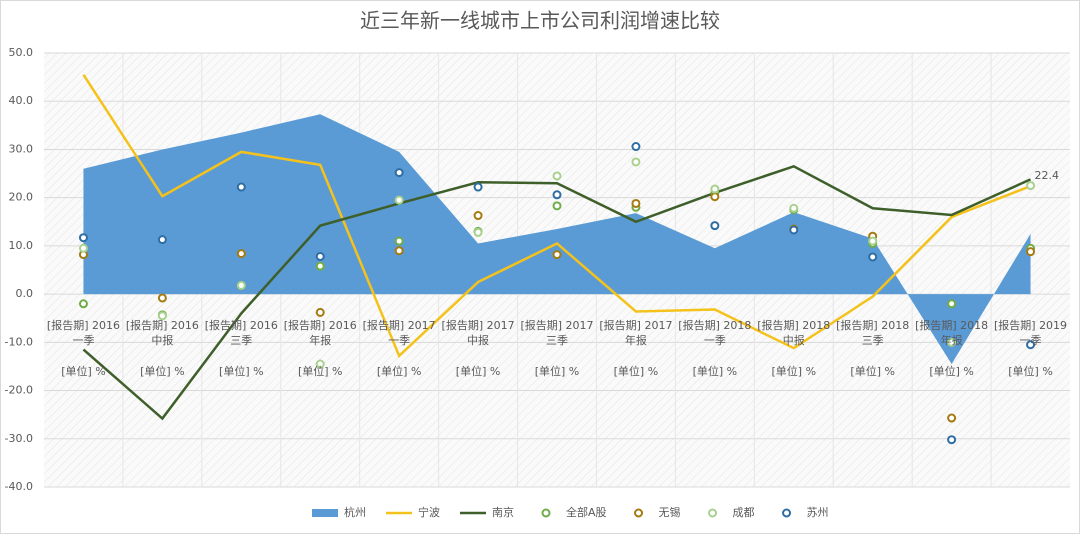 The width and height of the screenshot is (1080, 534). I want to click on y-tick-label: -20.0, so click(19, 390).